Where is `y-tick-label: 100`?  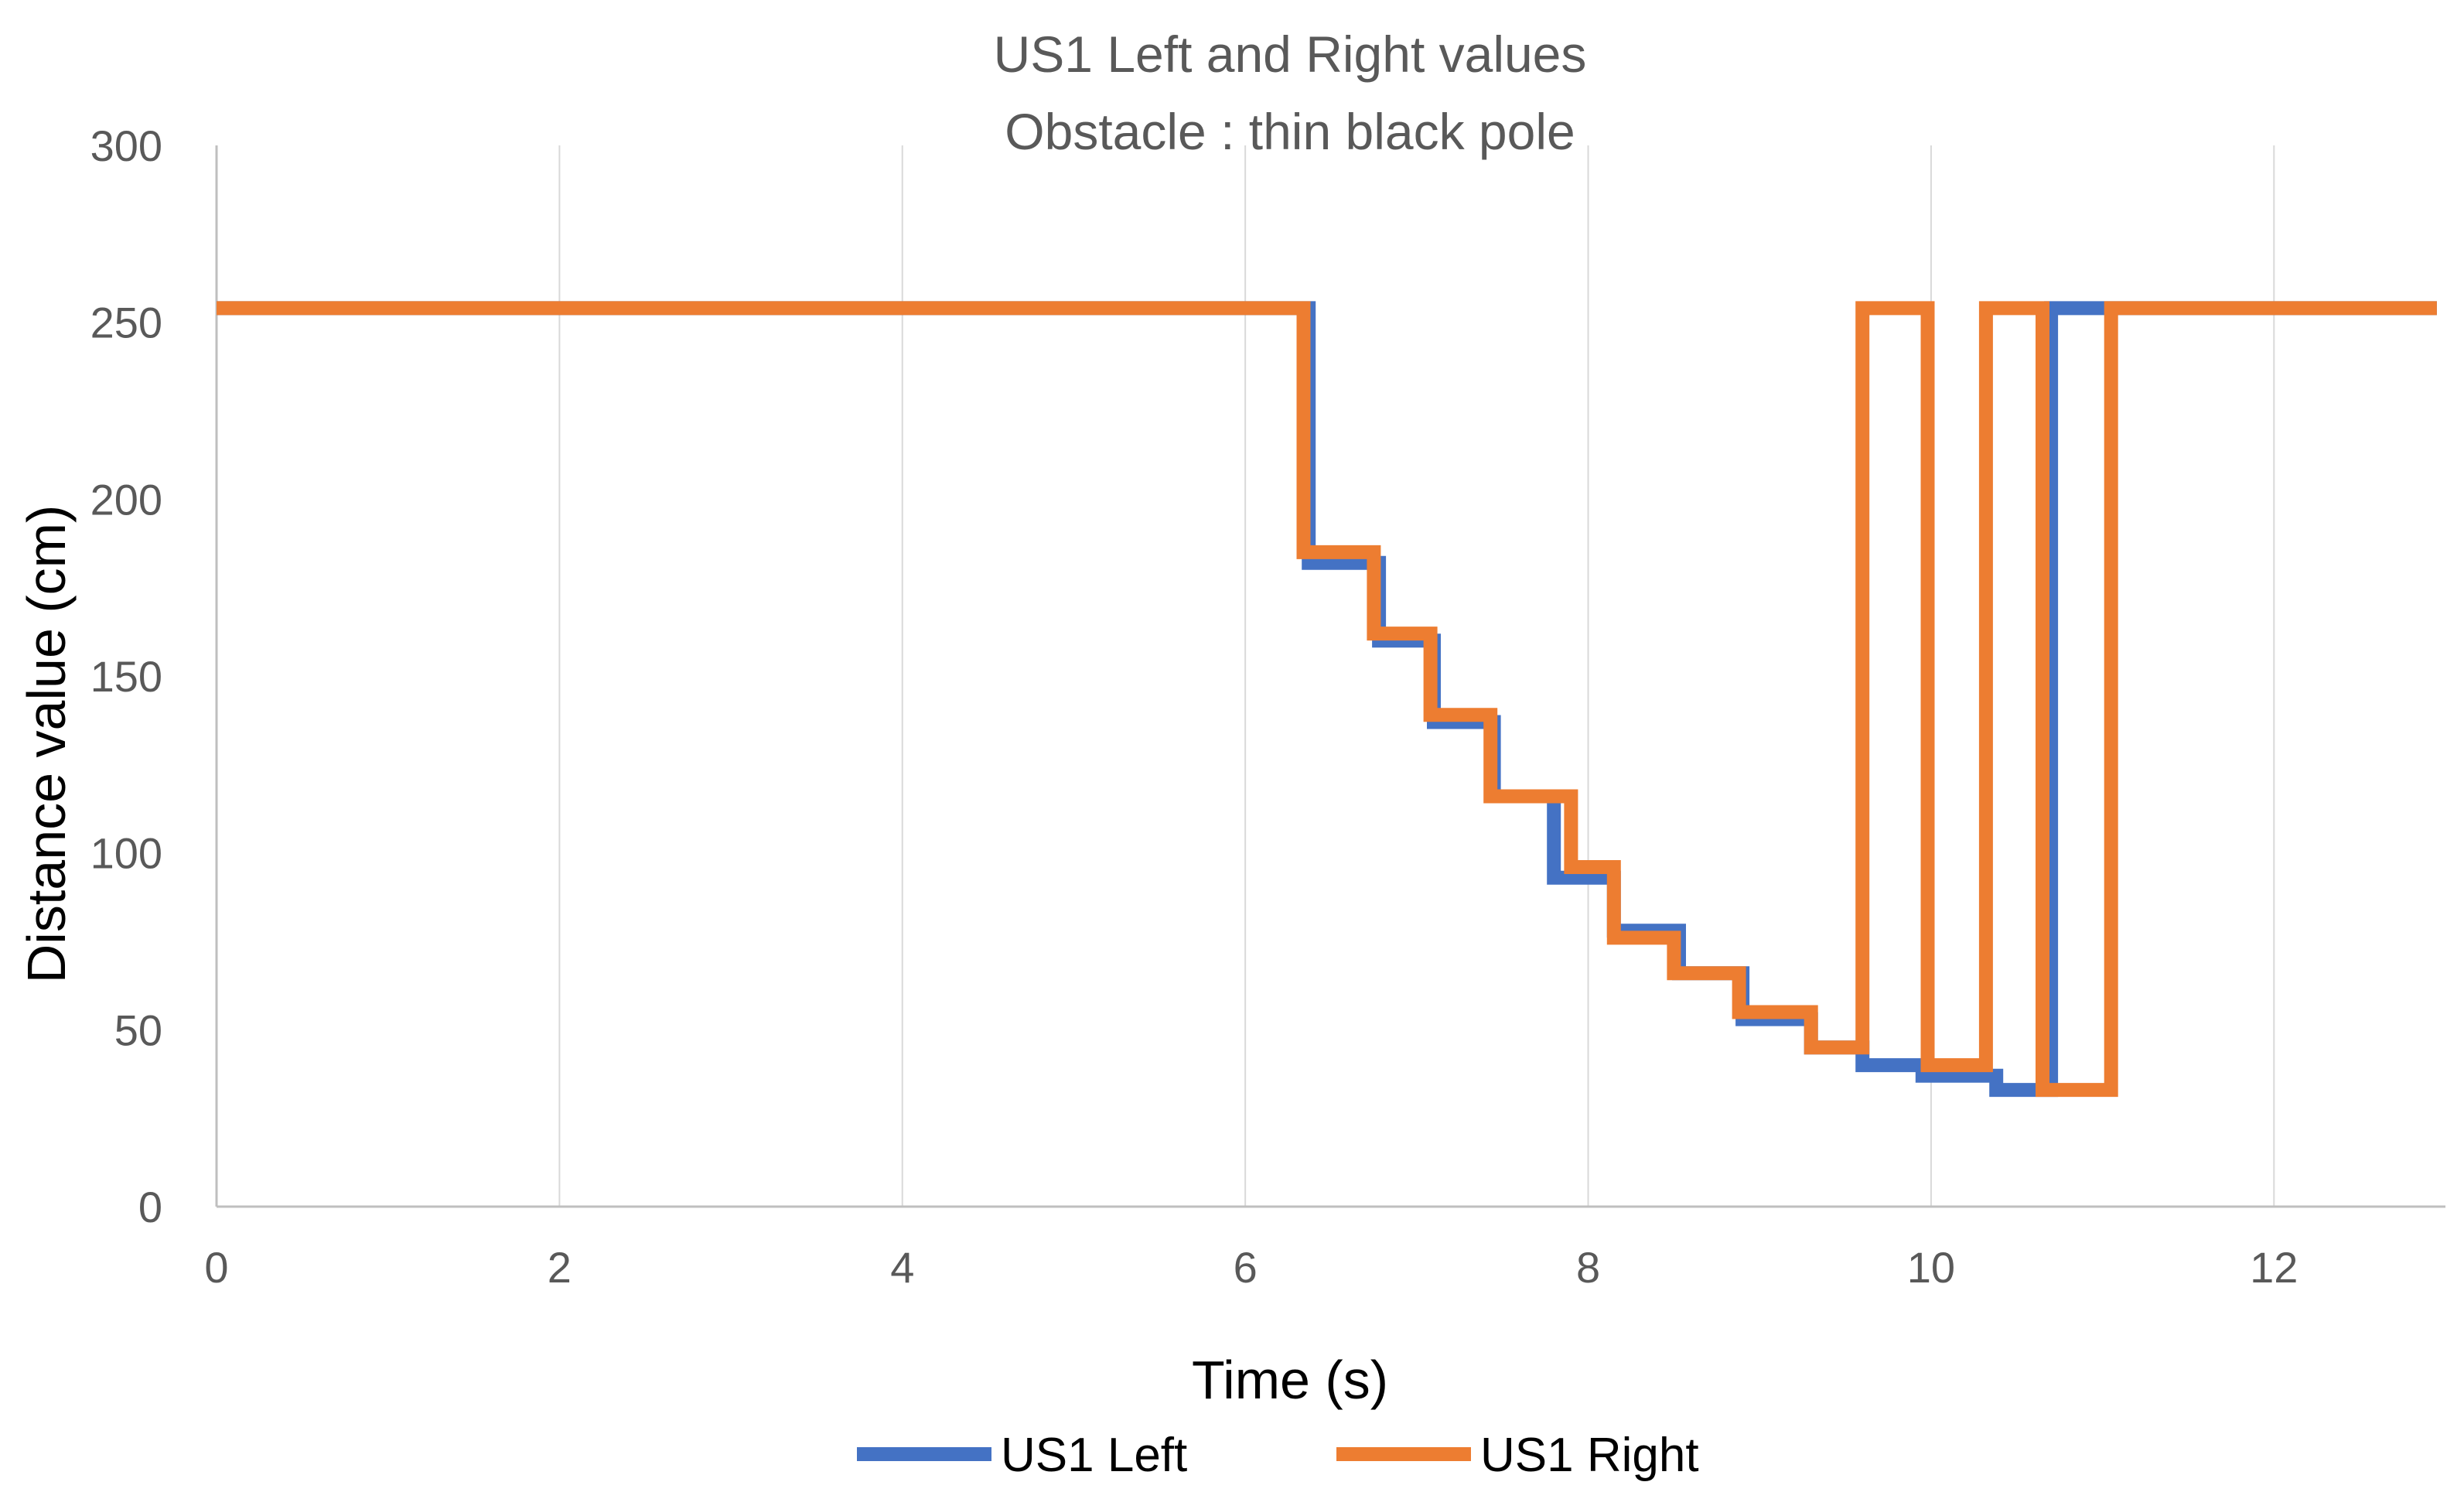
y-tick-label: 100 is located at coordinates (126, 853).